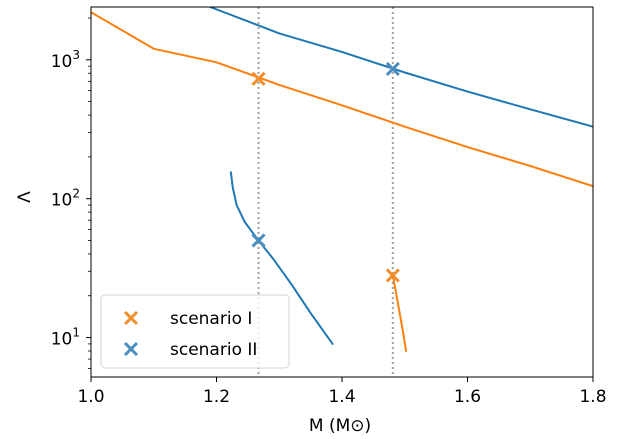  I want to click on y-axis-ticks: 10¹ 10² 10³, so click(71, 193).